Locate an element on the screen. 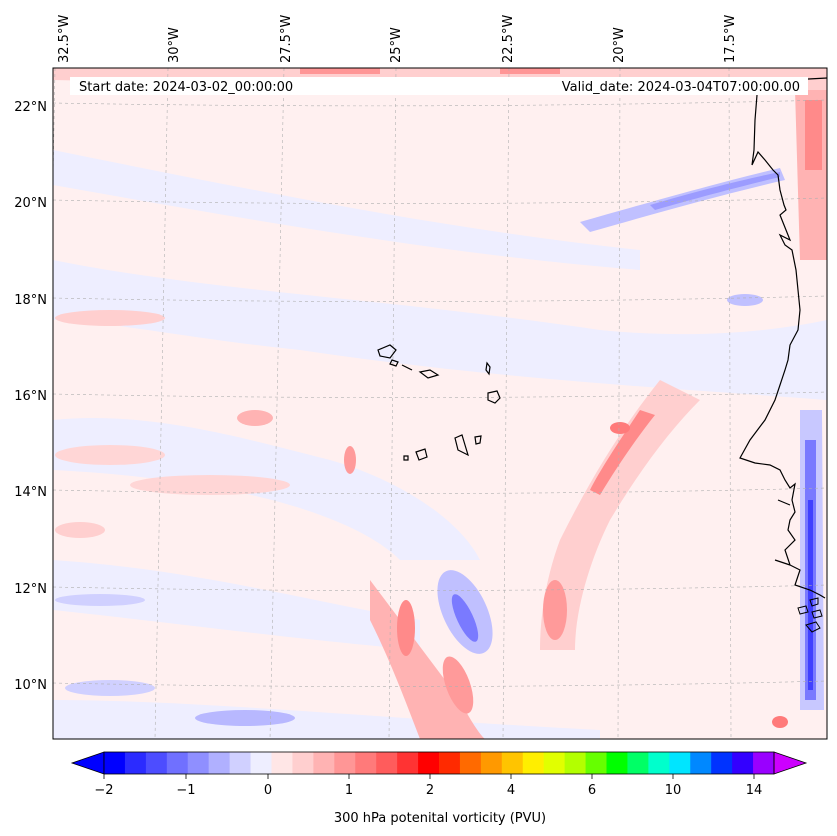 Image resolution: width=837 pixels, height=836 pixels. lat-label: 14°N is located at coordinates (30, 492).